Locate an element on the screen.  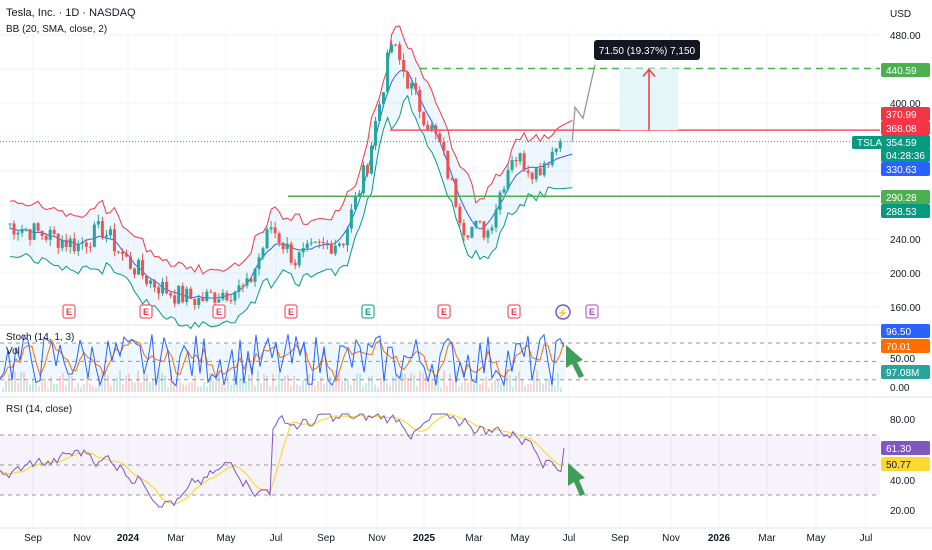
x-tick-label: Nov is located at coordinates (377, 538).